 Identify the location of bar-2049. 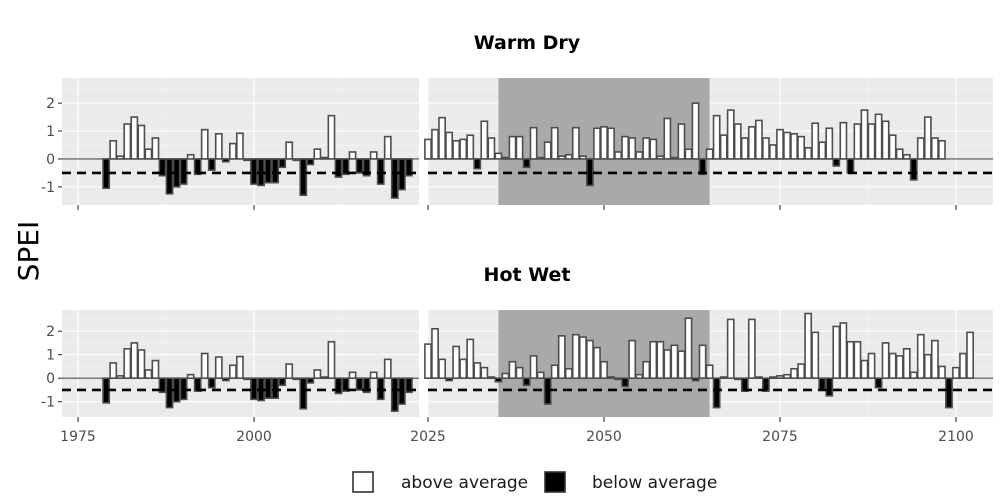
(597, 362).